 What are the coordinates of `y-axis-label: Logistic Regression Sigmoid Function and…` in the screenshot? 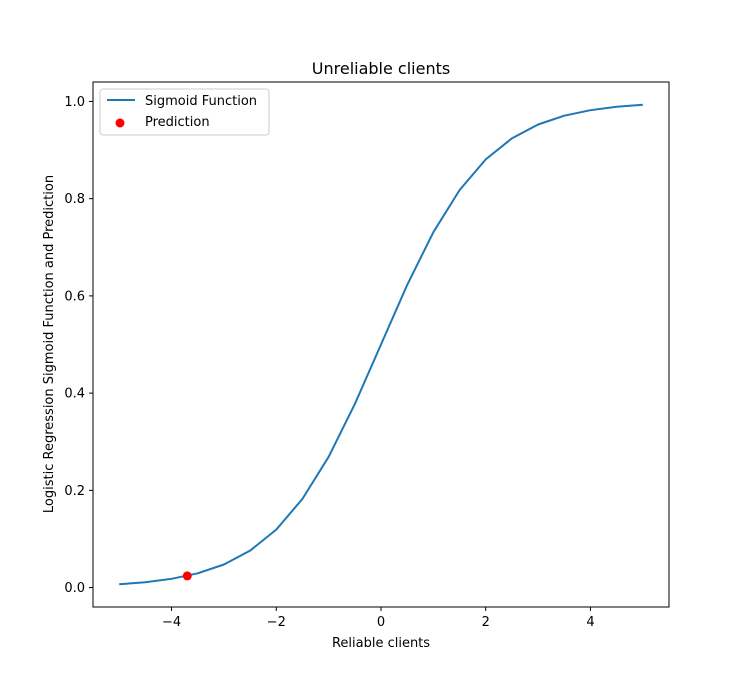 It's located at (49, 344).